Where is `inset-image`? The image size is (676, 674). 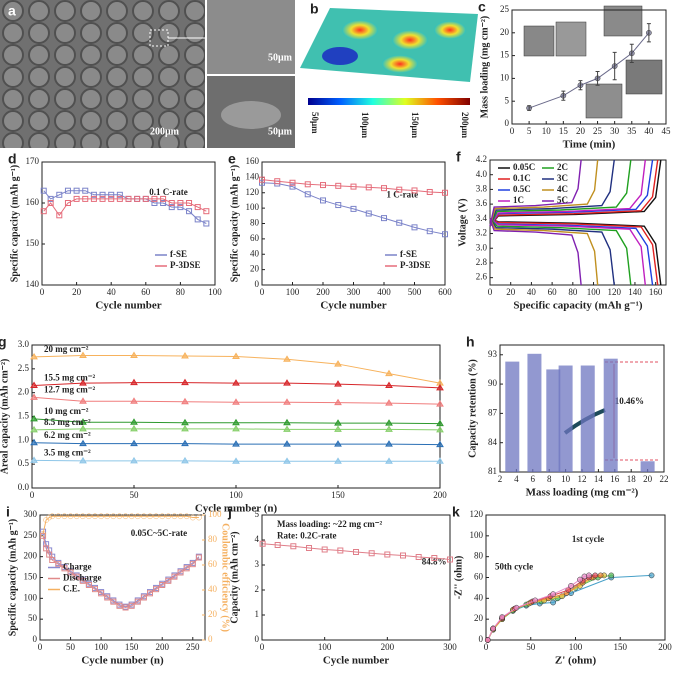
inset-image is located at coordinates (571, 39).